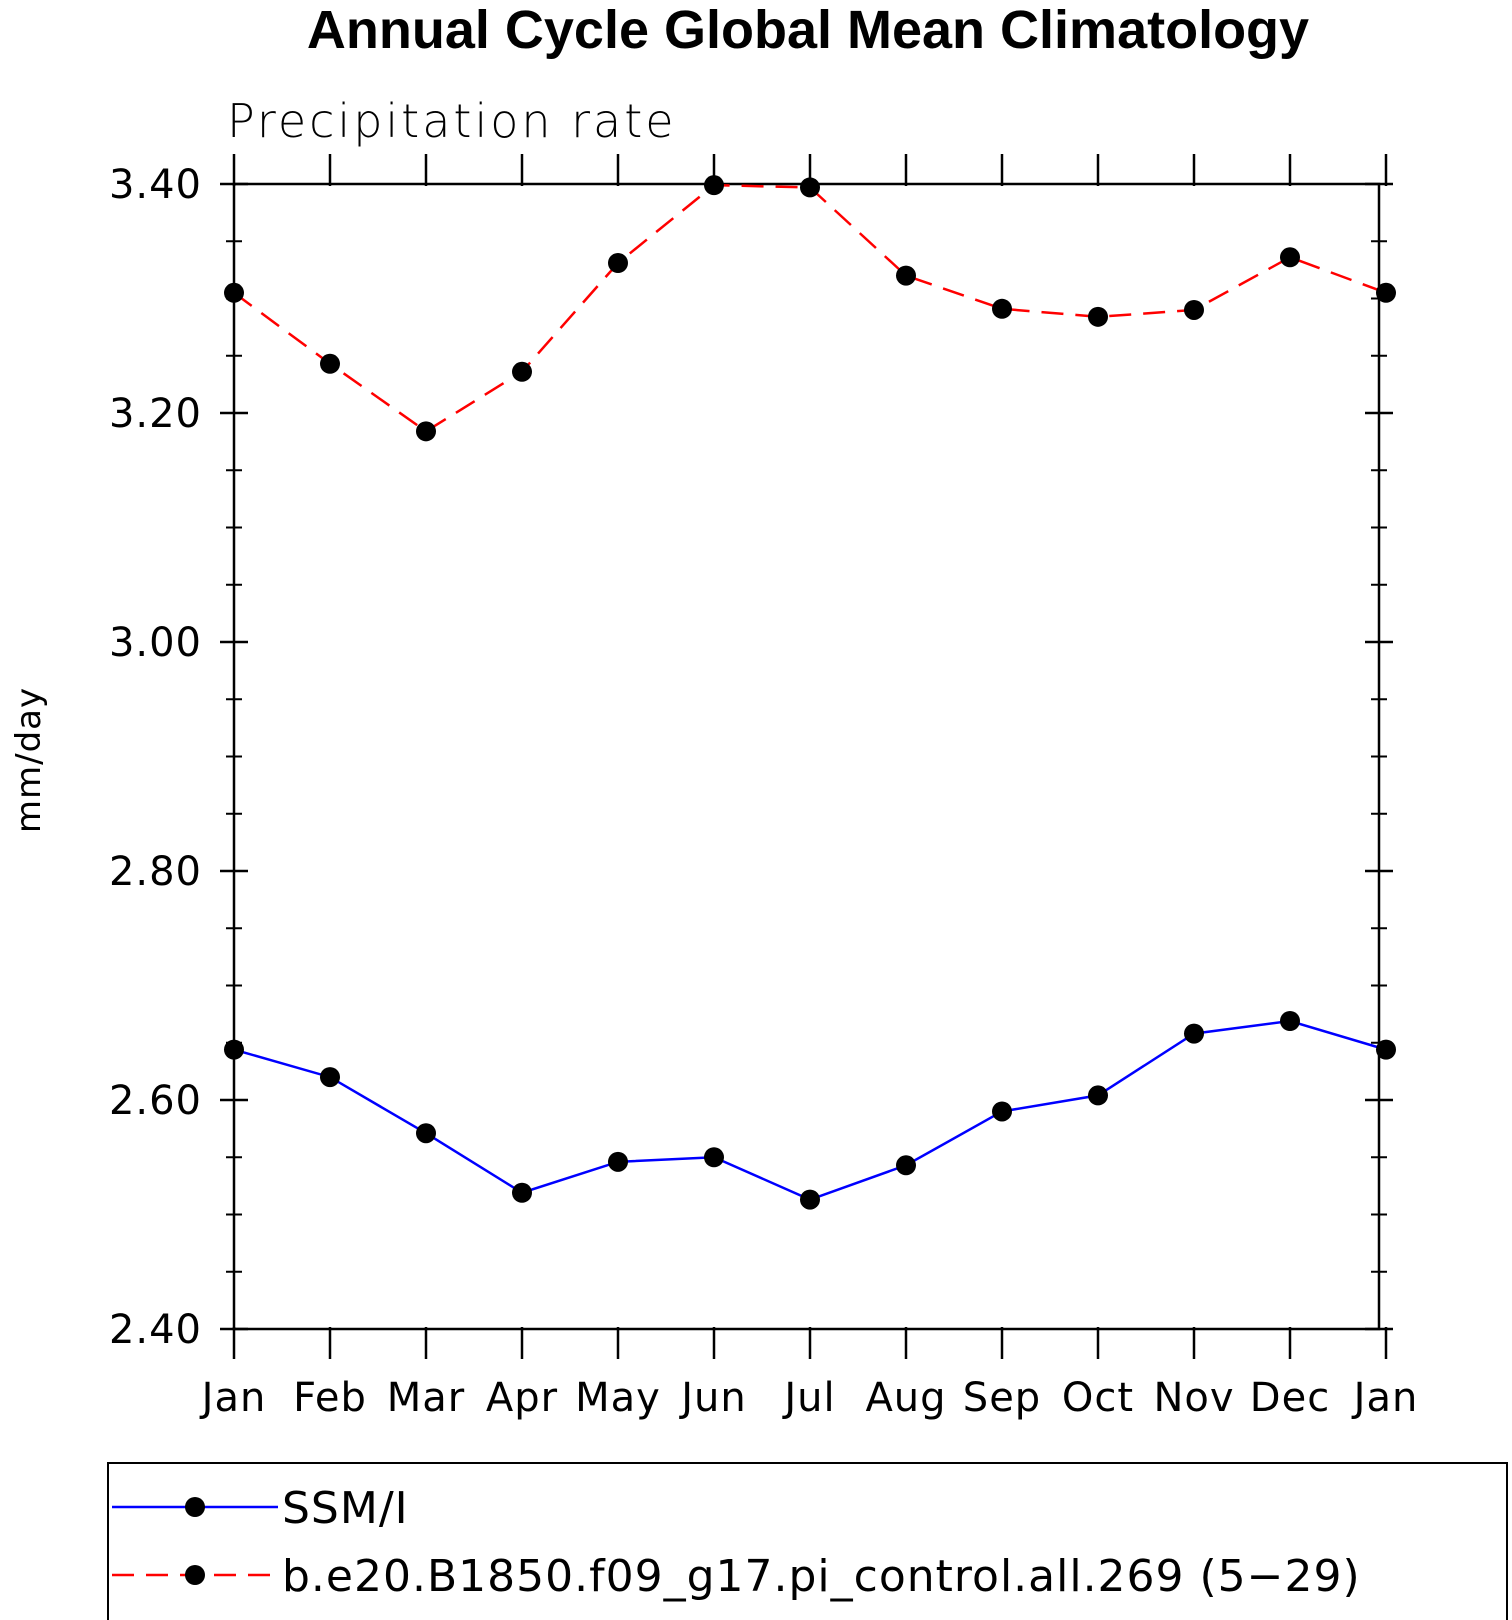  What do you see at coordinates (618, 1398) in the screenshot?
I see `x-tick-label: May` at bounding box center [618, 1398].